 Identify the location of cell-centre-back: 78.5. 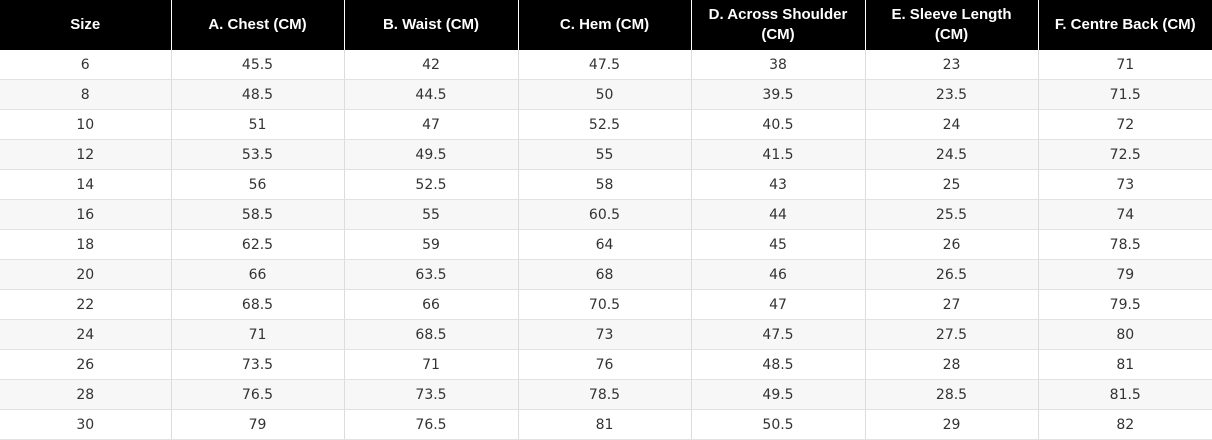
(1124, 244).